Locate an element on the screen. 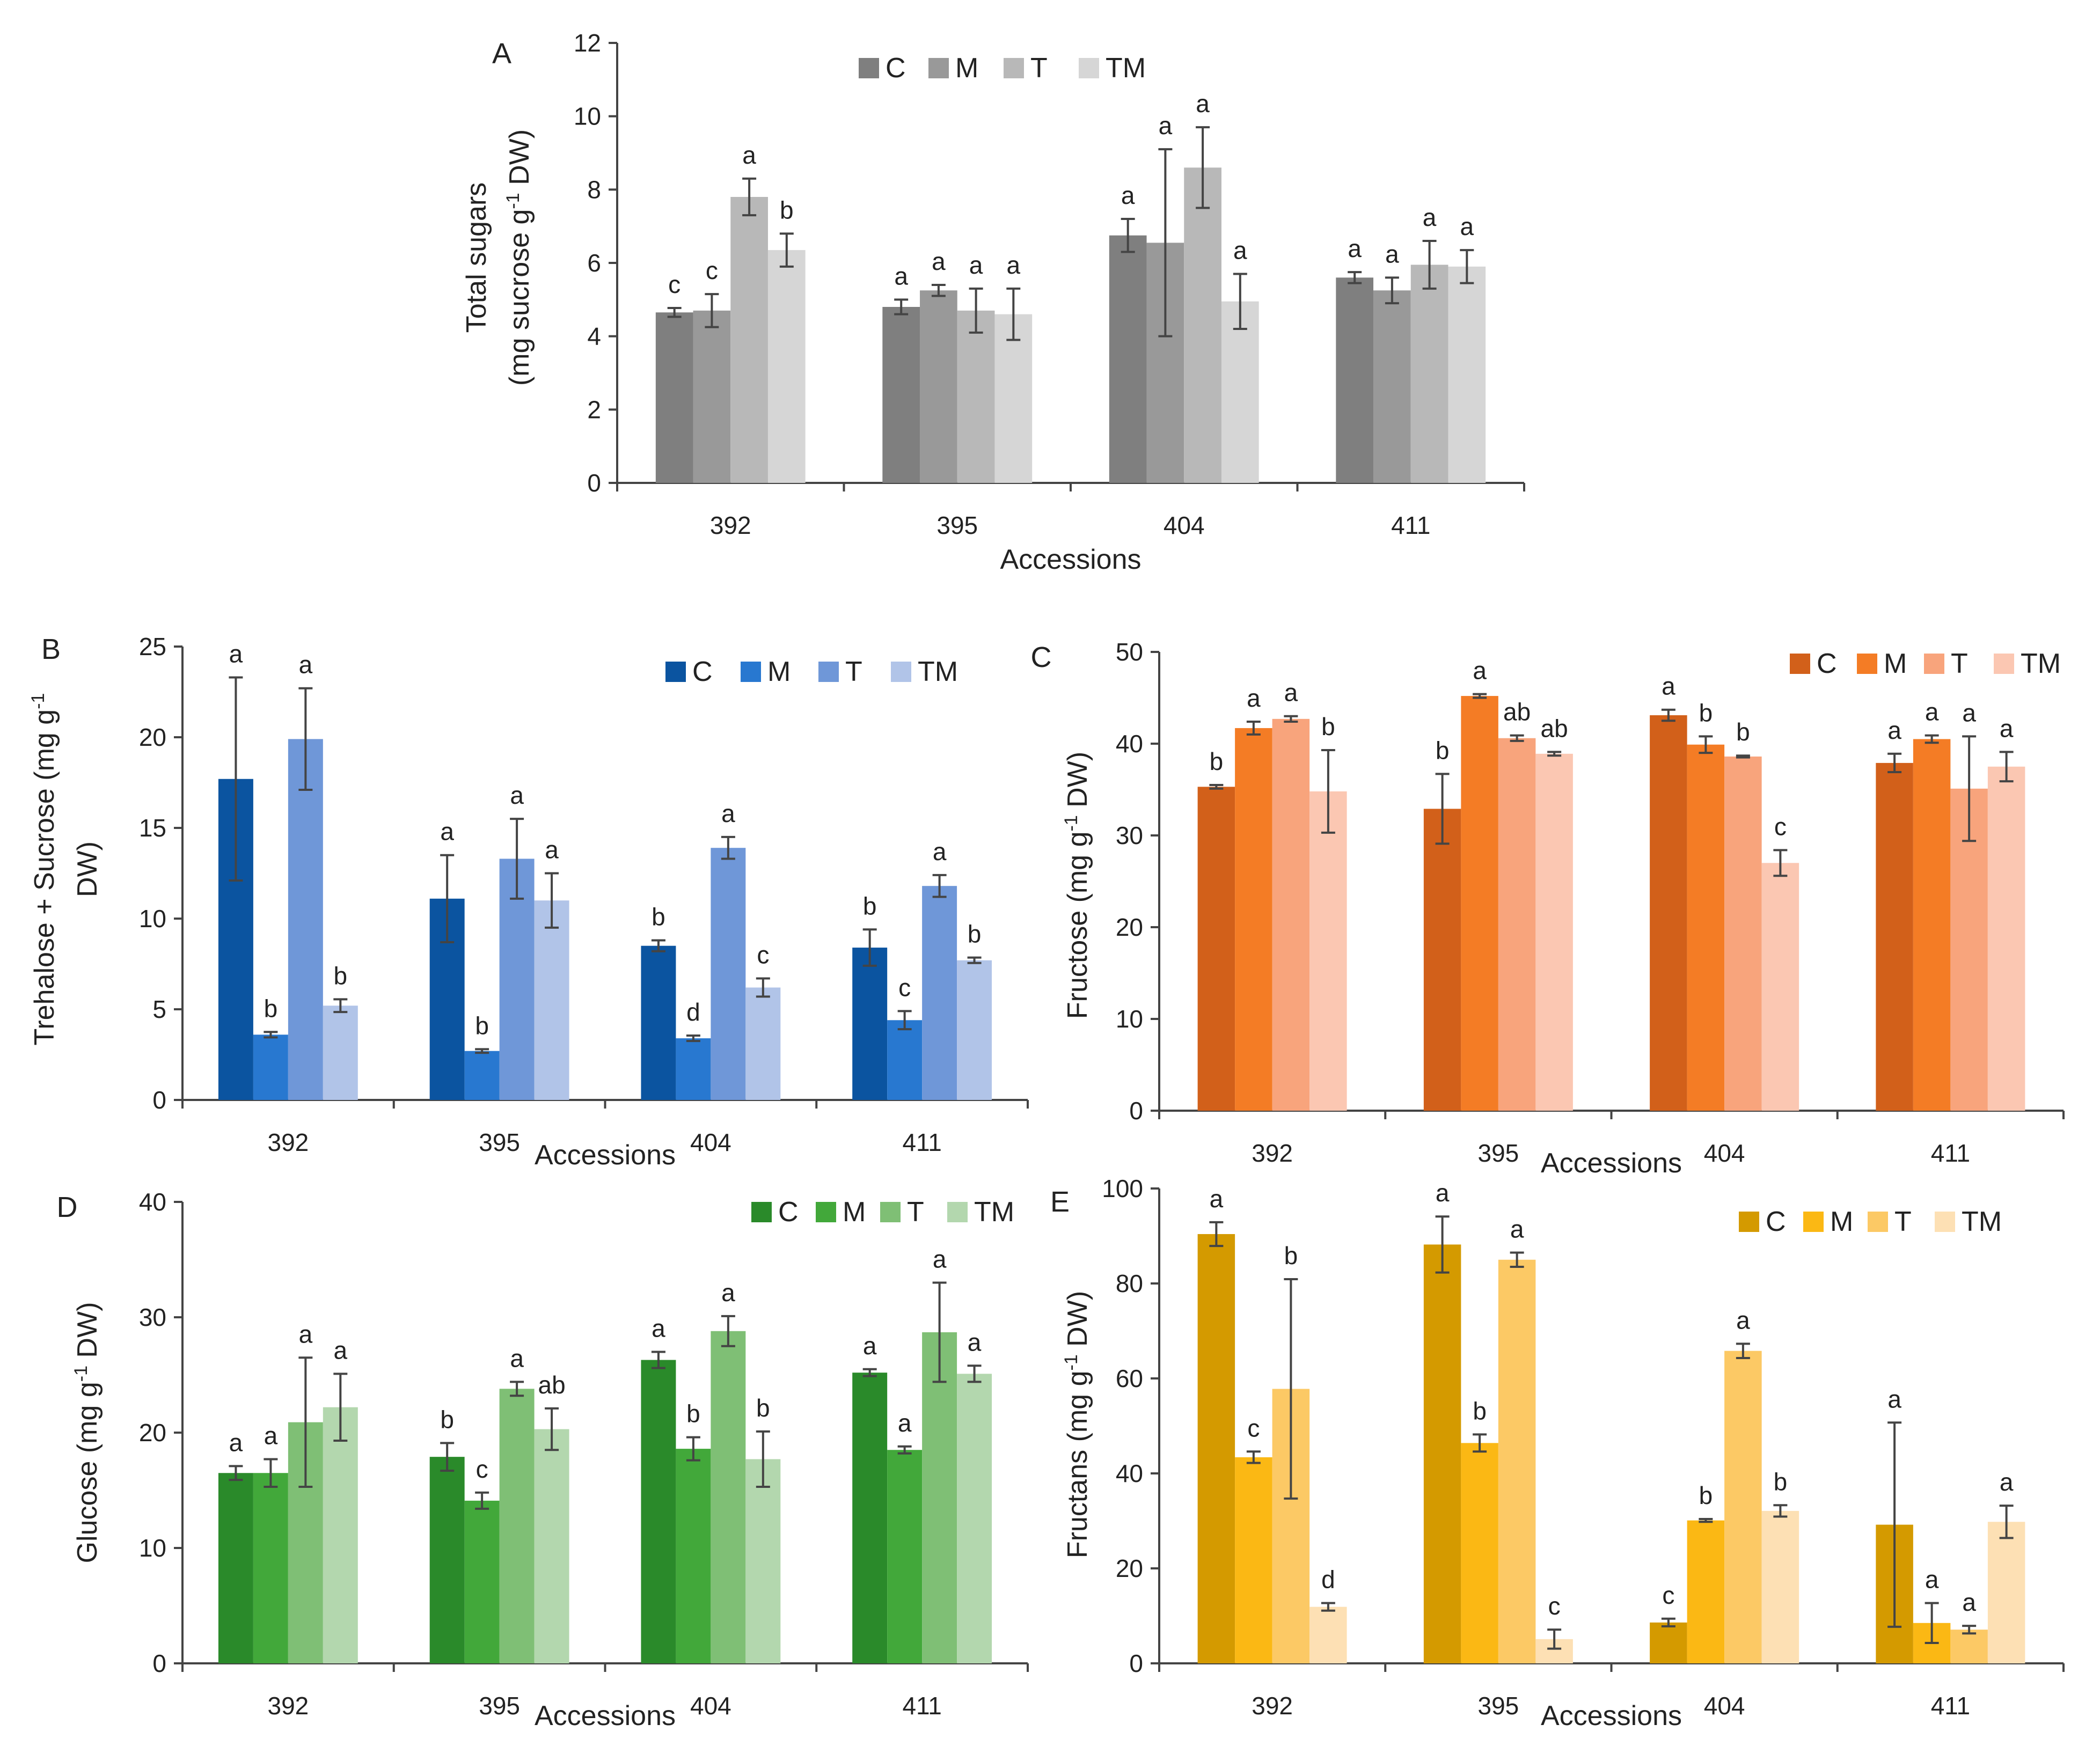 The height and width of the screenshot is (1739, 2100). panel-letter: A is located at coordinates (501, 54).